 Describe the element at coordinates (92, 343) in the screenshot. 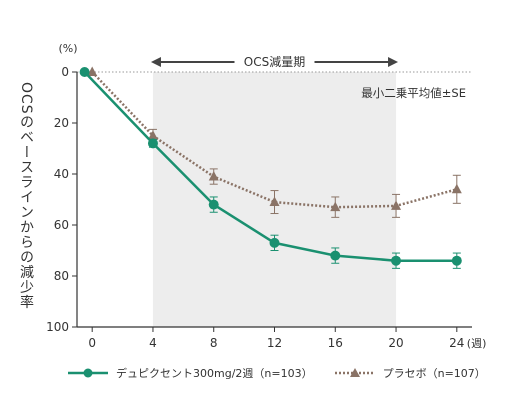

I see `x-tick-label-0: 0` at that location.